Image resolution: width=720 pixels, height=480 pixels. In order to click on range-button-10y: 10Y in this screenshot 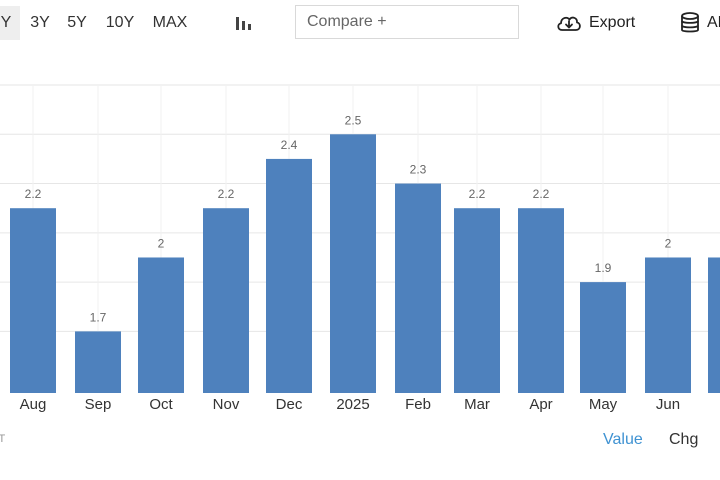, I will do `click(120, 22)`.